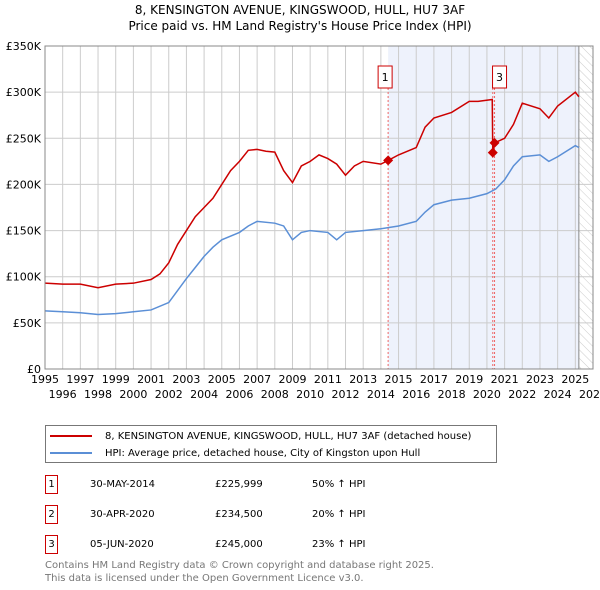 This screenshot has height=590, width=600. Describe the element at coordinates (275, 394) in the screenshot. I see `x-tick-label: 2008` at that location.